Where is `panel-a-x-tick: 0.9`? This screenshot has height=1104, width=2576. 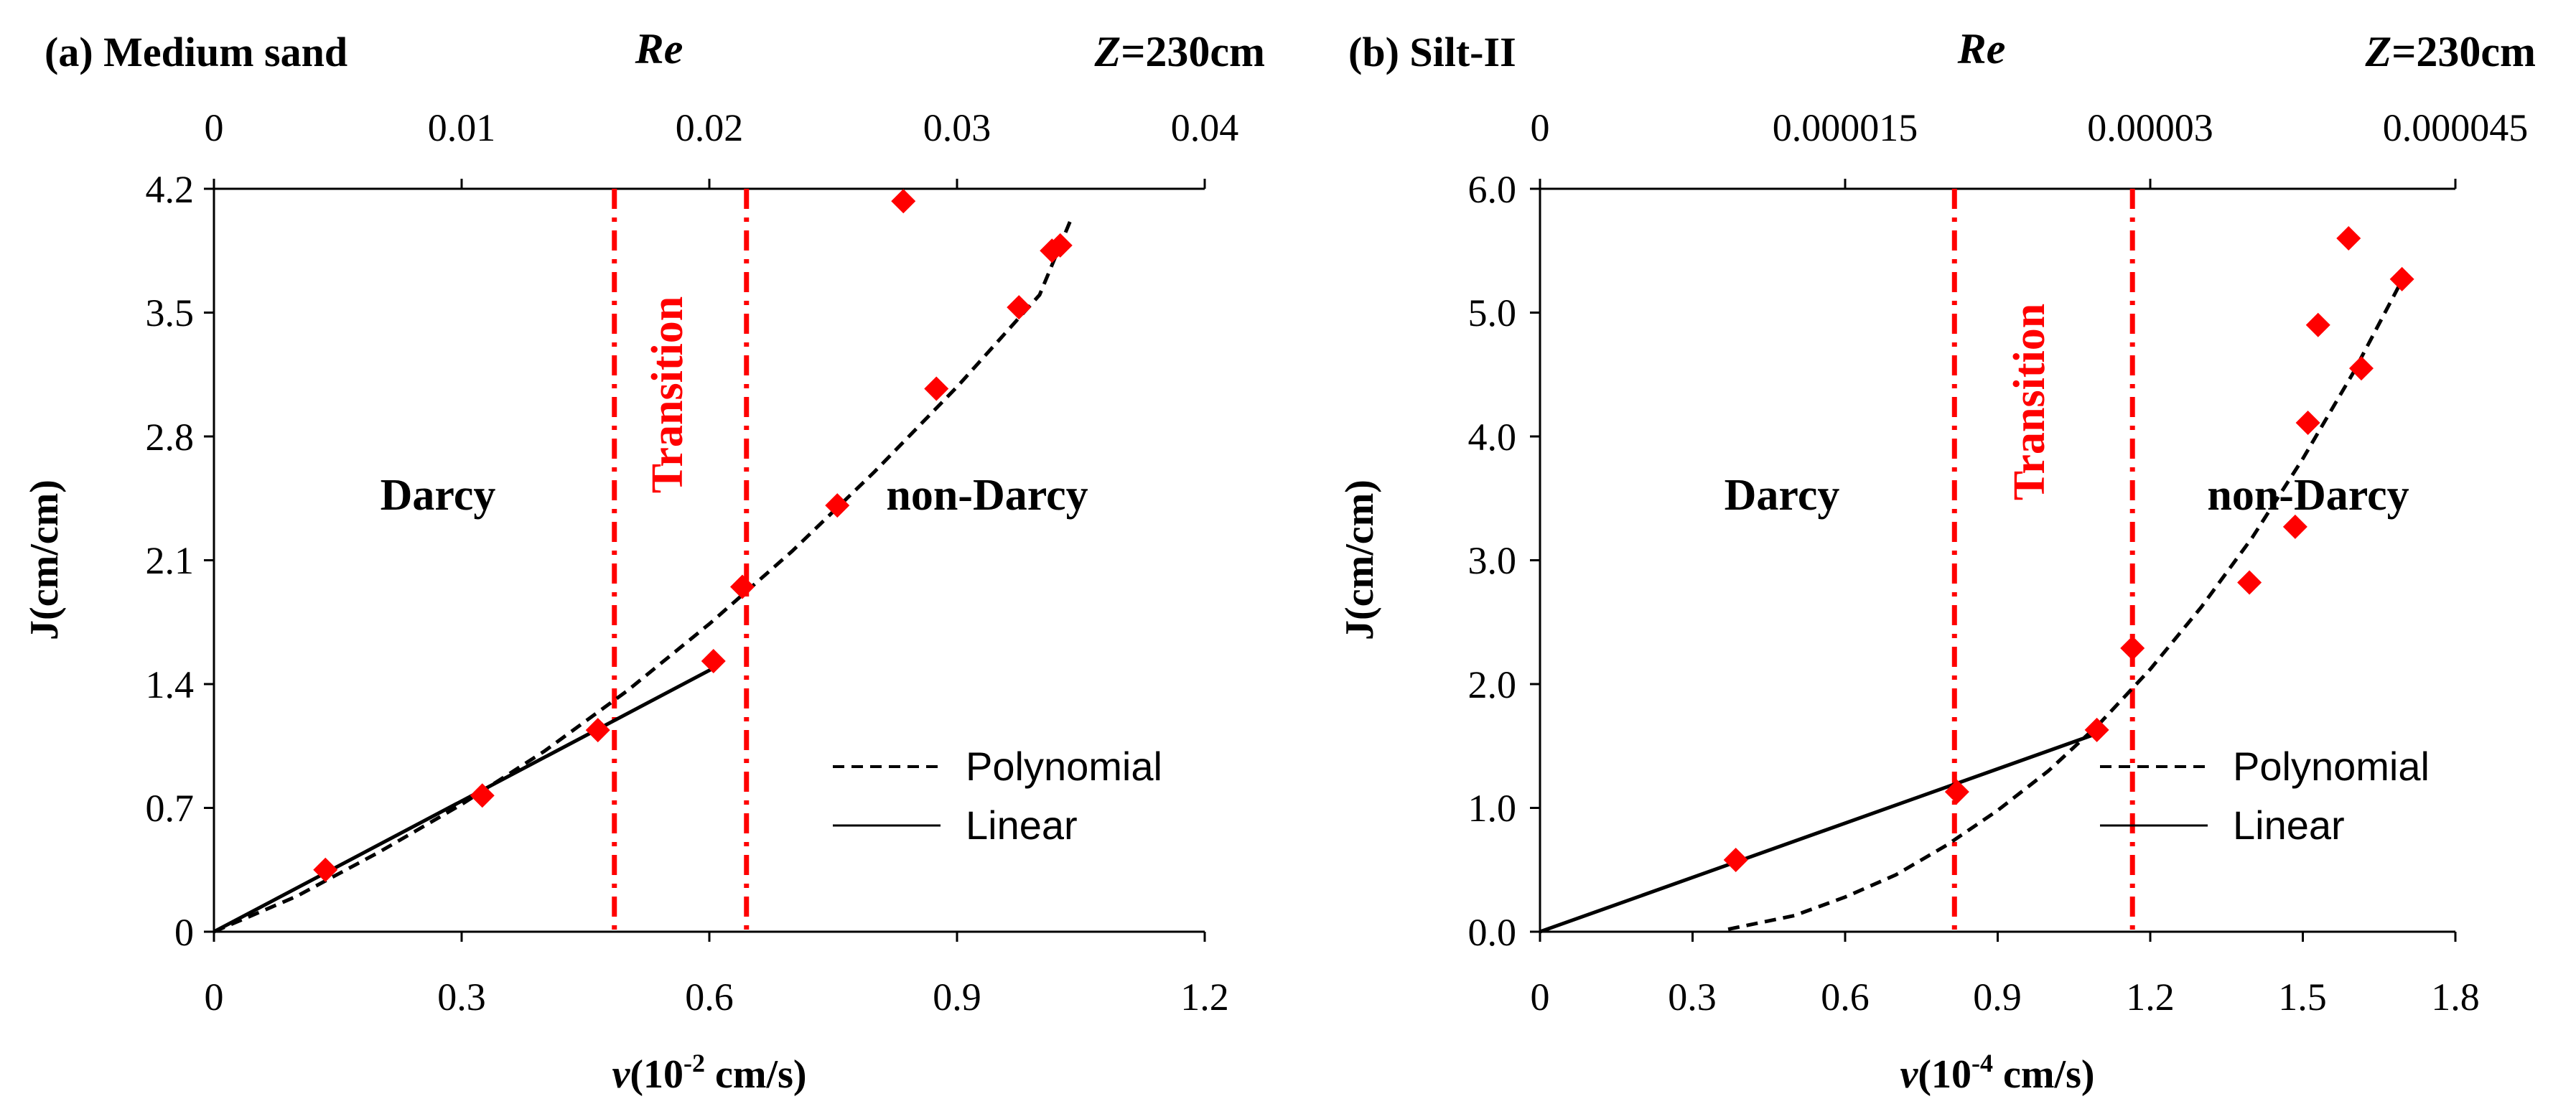
panel-a-x-tick: 0.9 is located at coordinates (957, 998).